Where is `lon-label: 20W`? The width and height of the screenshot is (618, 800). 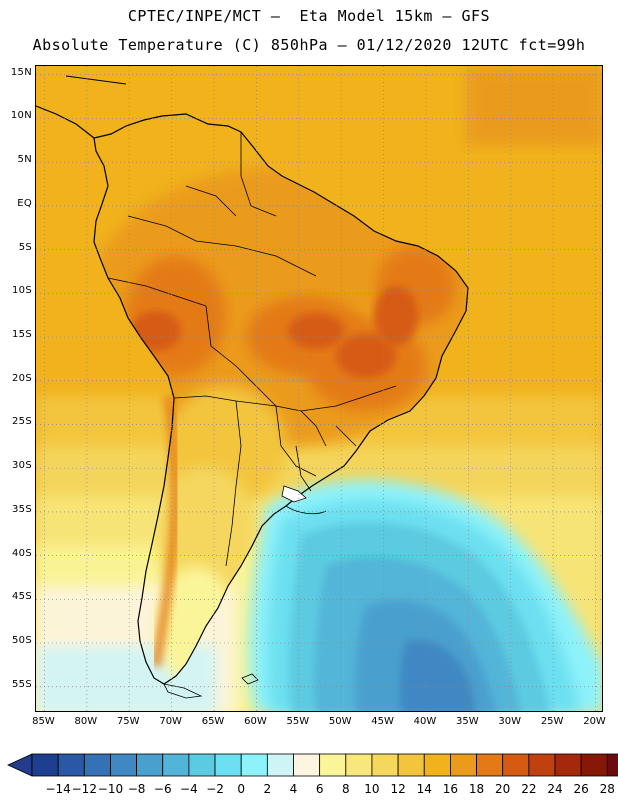
lon-label: 20W is located at coordinates (594, 721).